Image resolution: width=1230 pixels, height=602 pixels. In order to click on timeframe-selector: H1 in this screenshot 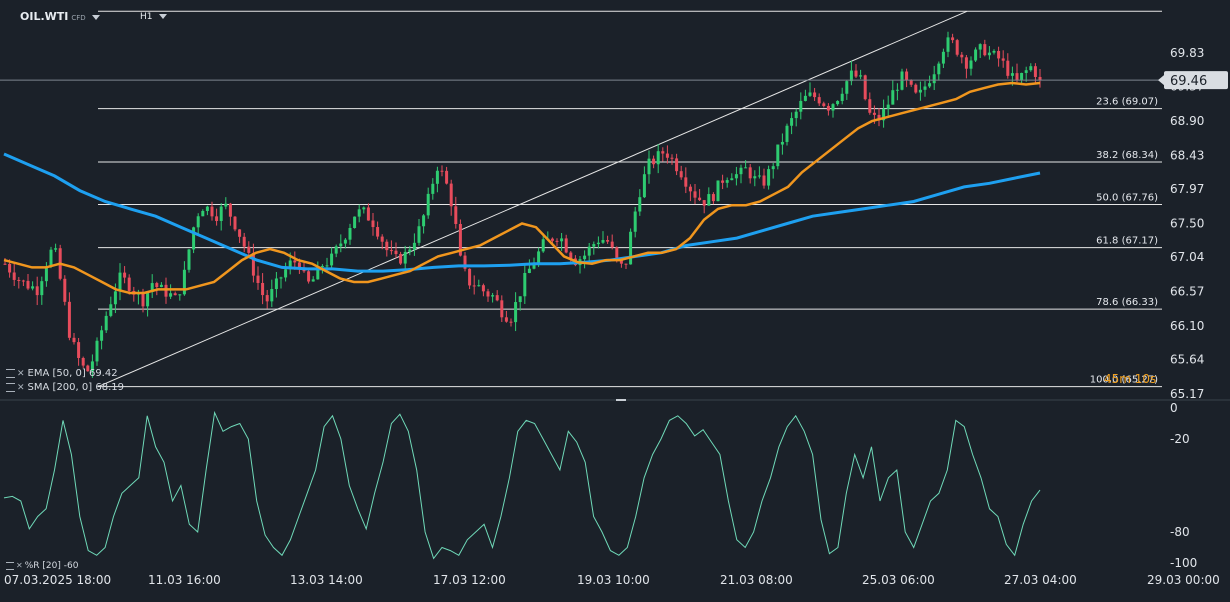, I will do `click(153, 17)`.